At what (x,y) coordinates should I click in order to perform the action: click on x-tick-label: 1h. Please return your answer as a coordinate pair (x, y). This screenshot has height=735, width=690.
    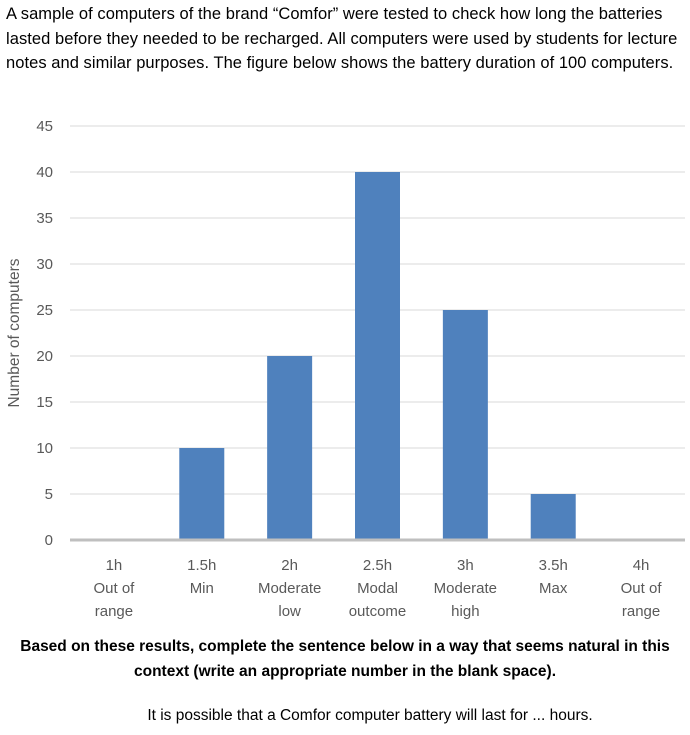
    Looking at the image, I should click on (114, 565).